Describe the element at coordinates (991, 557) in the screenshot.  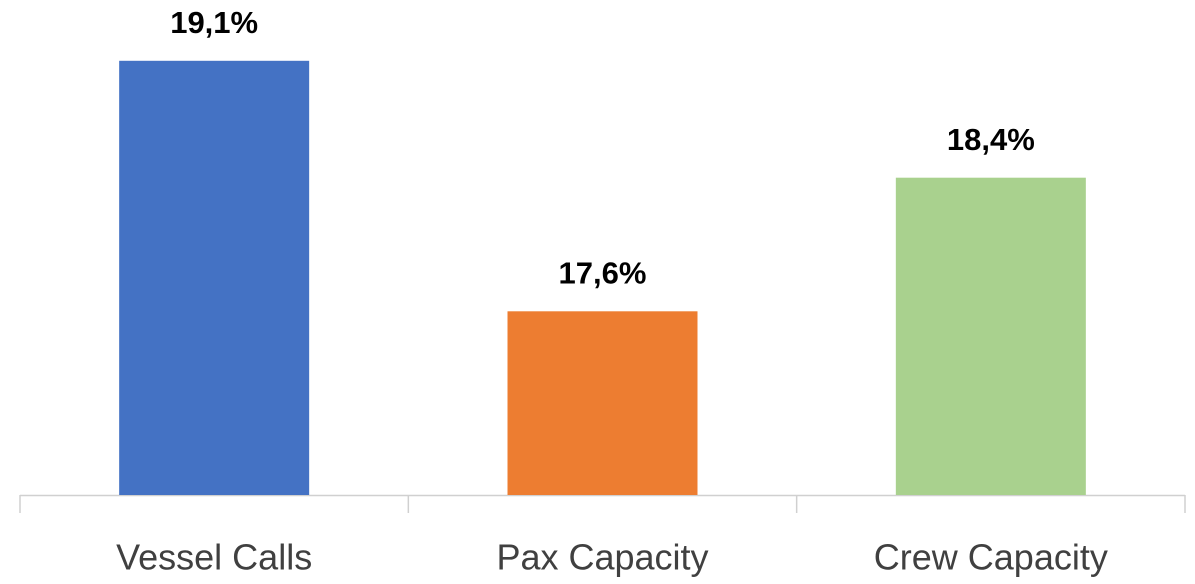
I see `x-tick-label: Crew Capacity` at that location.